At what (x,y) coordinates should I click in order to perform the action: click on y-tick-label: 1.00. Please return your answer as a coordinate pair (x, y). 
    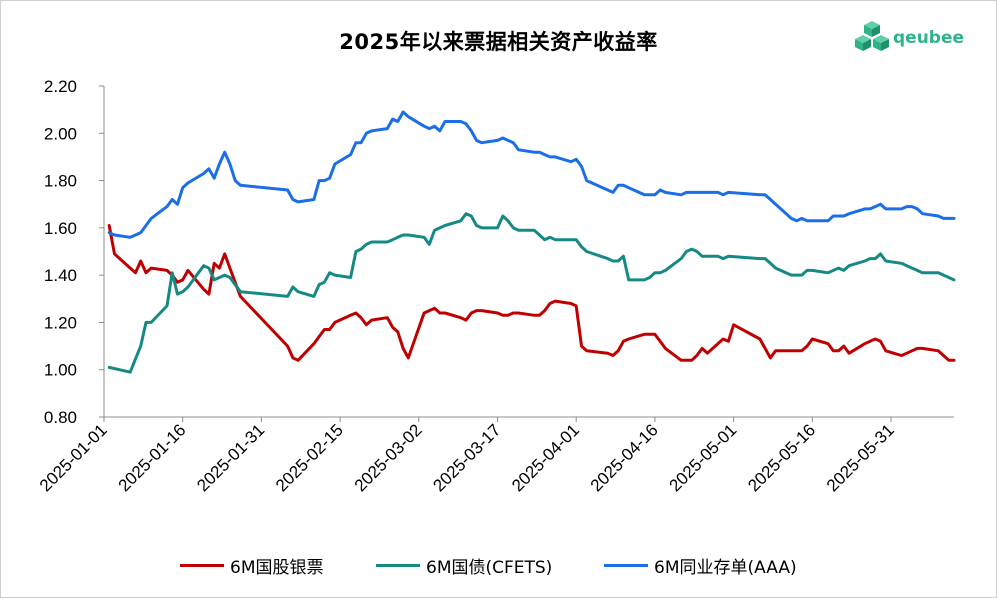
    Looking at the image, I should click on (60, 370).